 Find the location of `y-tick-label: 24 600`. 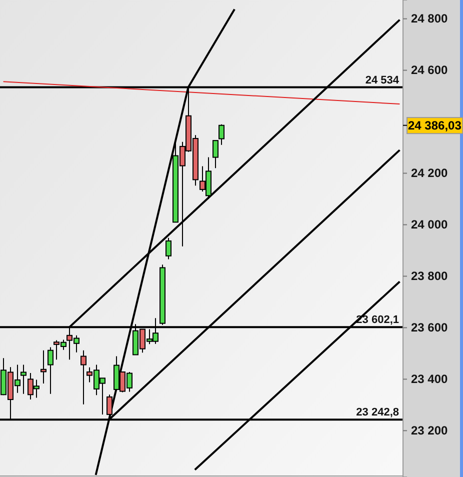

y-tick-label: 24 600 is located at coordinates (429, 70).